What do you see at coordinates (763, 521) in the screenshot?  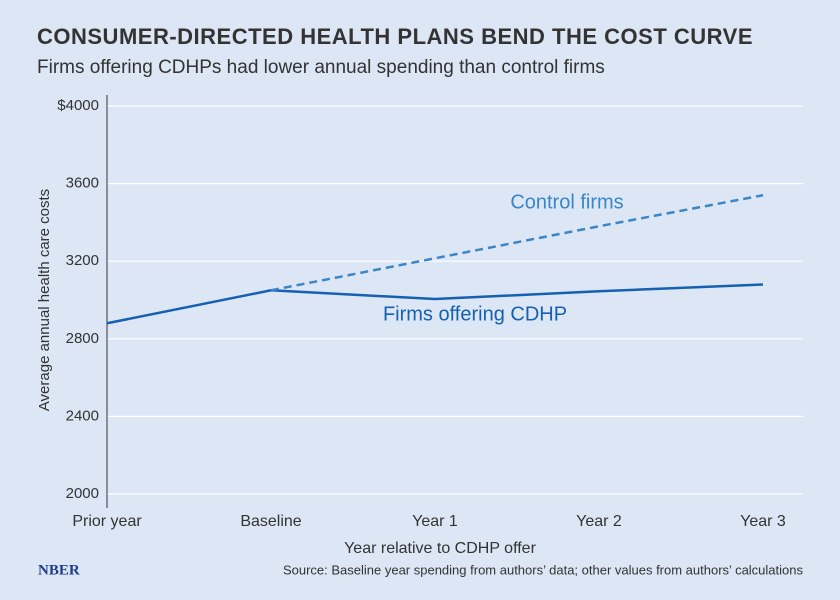 I see `x-tick-label: Year 3` at bounding box center [763, 521].